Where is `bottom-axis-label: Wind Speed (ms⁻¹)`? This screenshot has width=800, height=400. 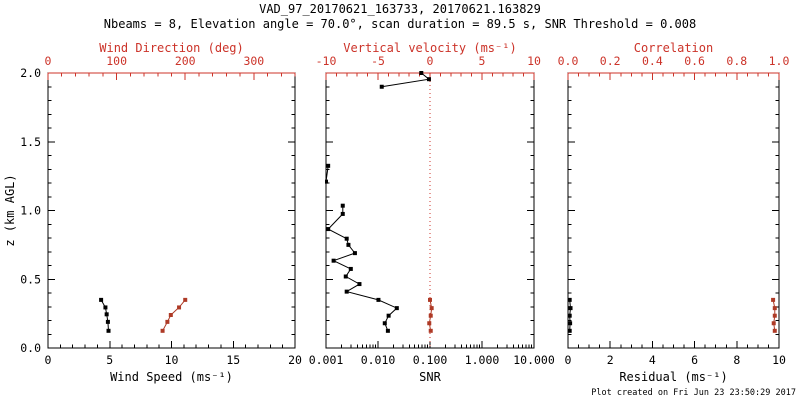
bottom-axis-label: Wind Speed (ms⁻¹) is located at coordinates (171, 377).